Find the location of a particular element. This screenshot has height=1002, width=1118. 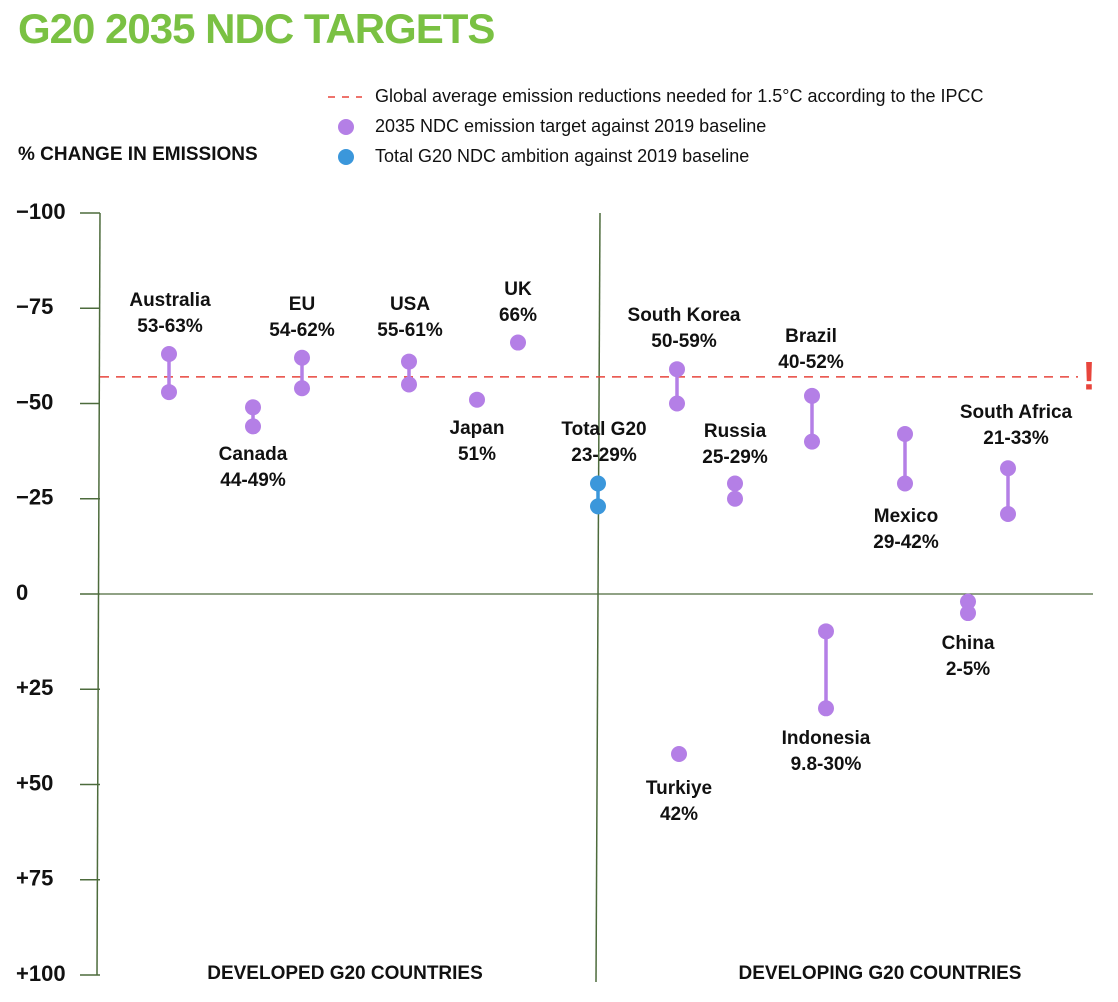

y-tick-label: +25 is located at coordinates (34, 687).